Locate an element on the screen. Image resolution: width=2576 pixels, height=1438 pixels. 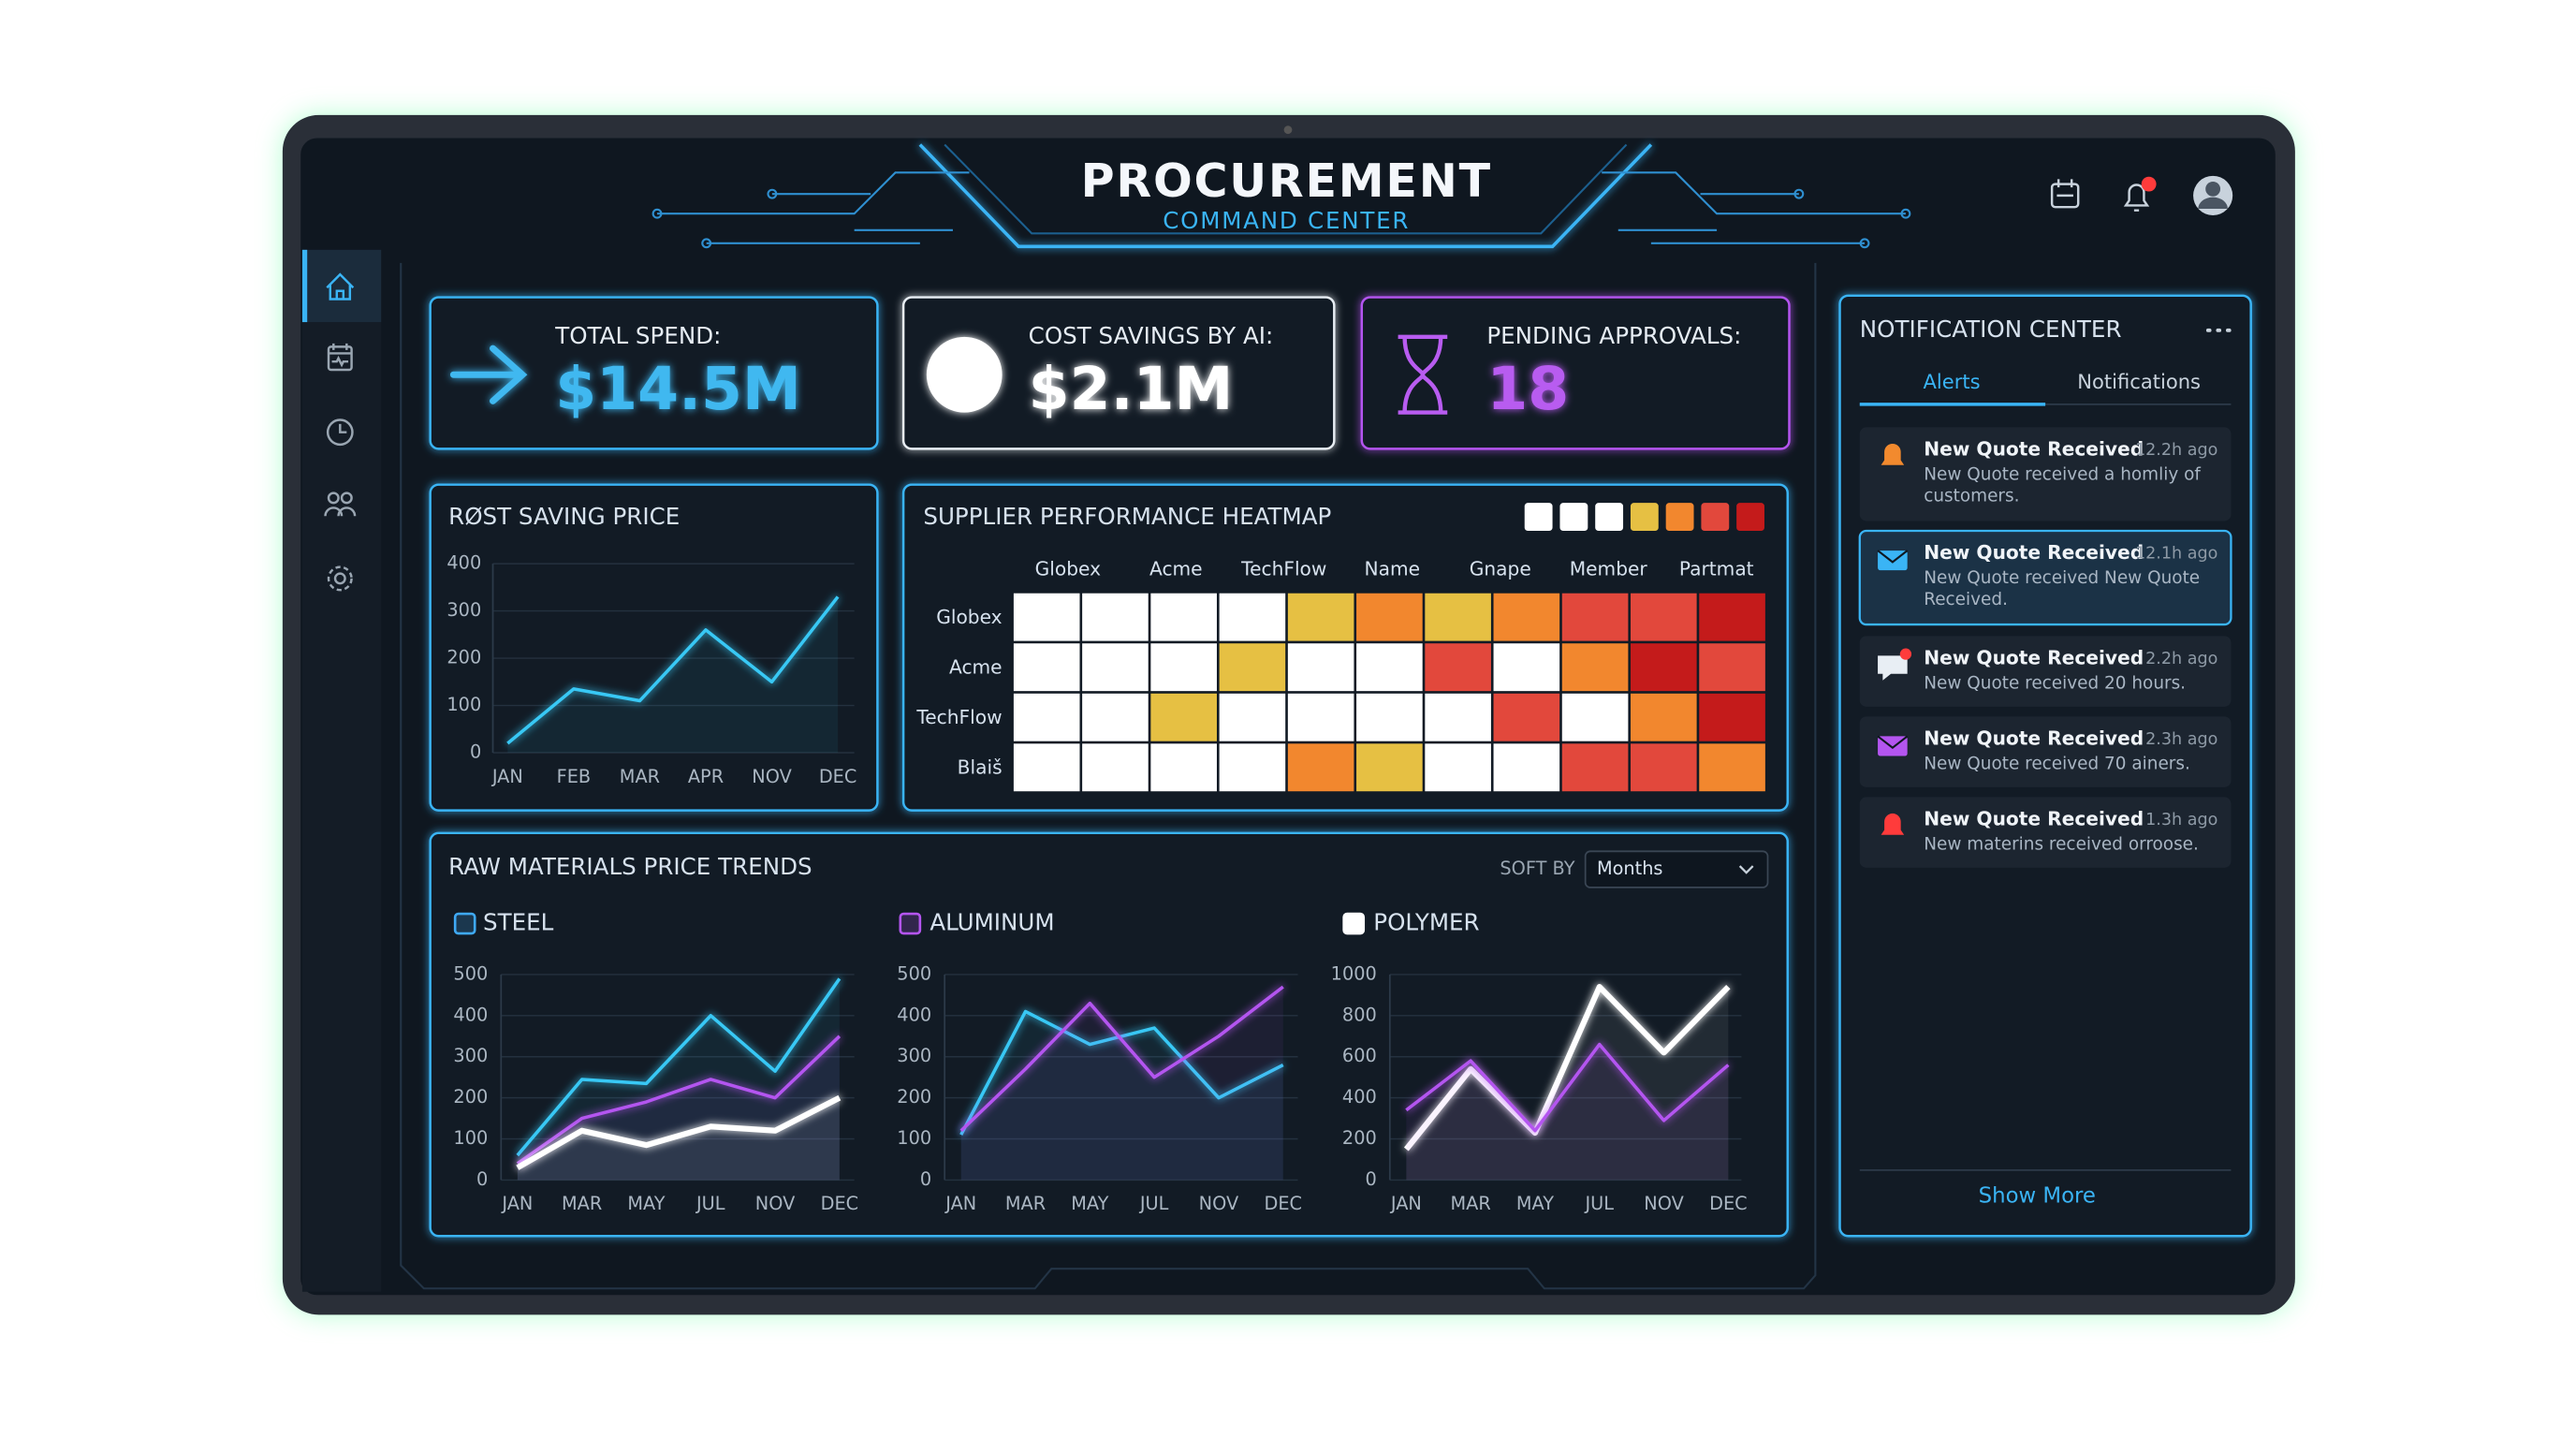
sort-value: Months is located at coordinates (1630, 868).